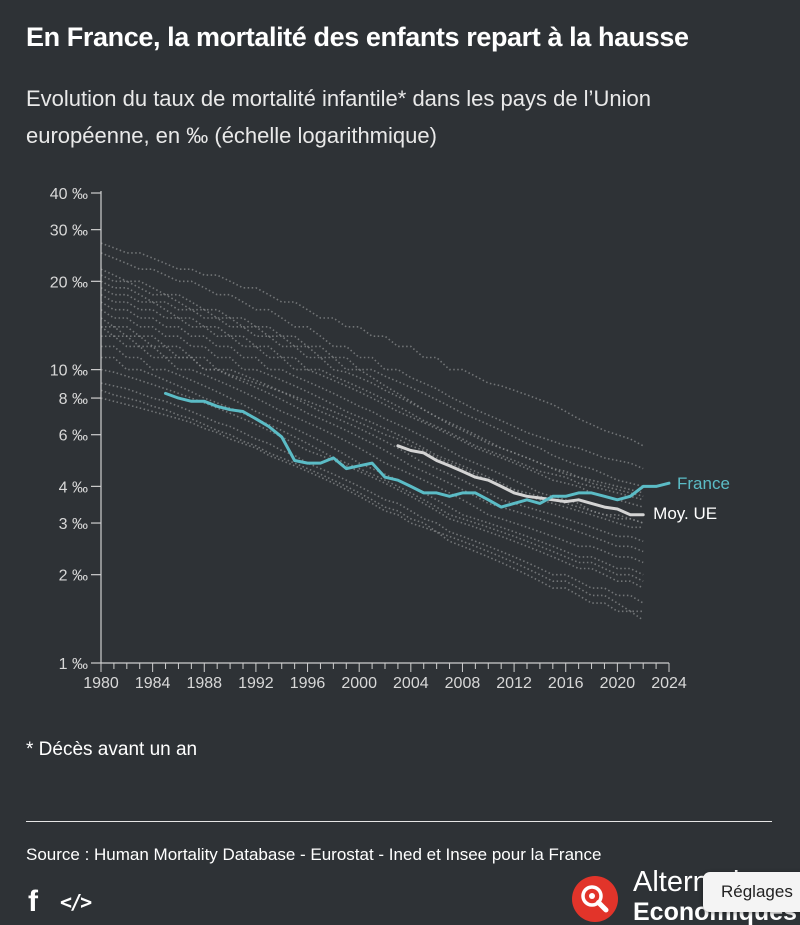 The image size is (800, 925). Describe the element at coordinates (73, 399) in the screenshot. I see `y-tick-label: 8 ‰` at that location.